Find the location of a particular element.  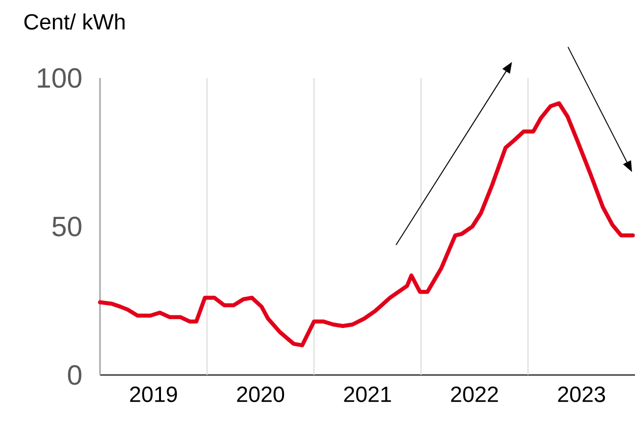

y-tick-label: 0 is located at coordinates (75, 375).